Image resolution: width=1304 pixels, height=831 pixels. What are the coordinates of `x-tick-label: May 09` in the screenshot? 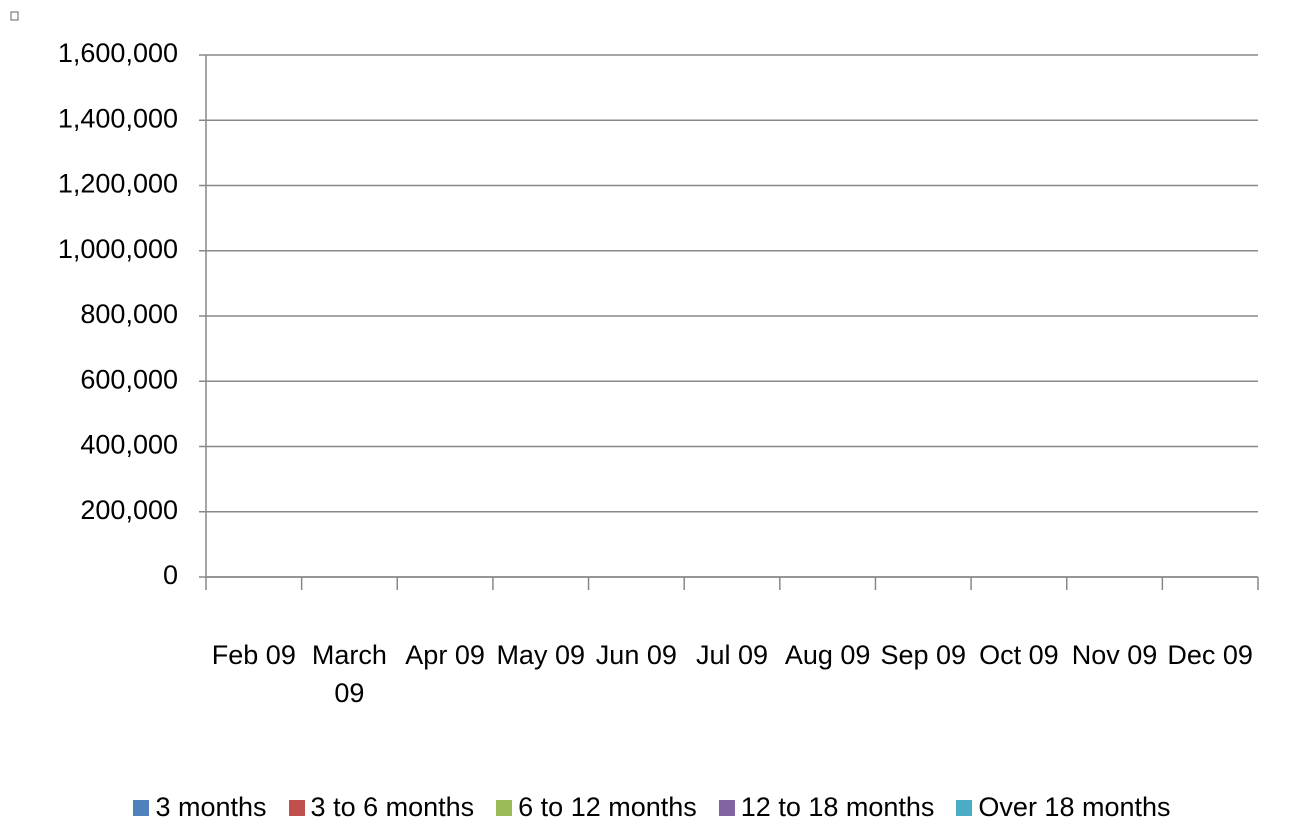 It's located at (540, 655).